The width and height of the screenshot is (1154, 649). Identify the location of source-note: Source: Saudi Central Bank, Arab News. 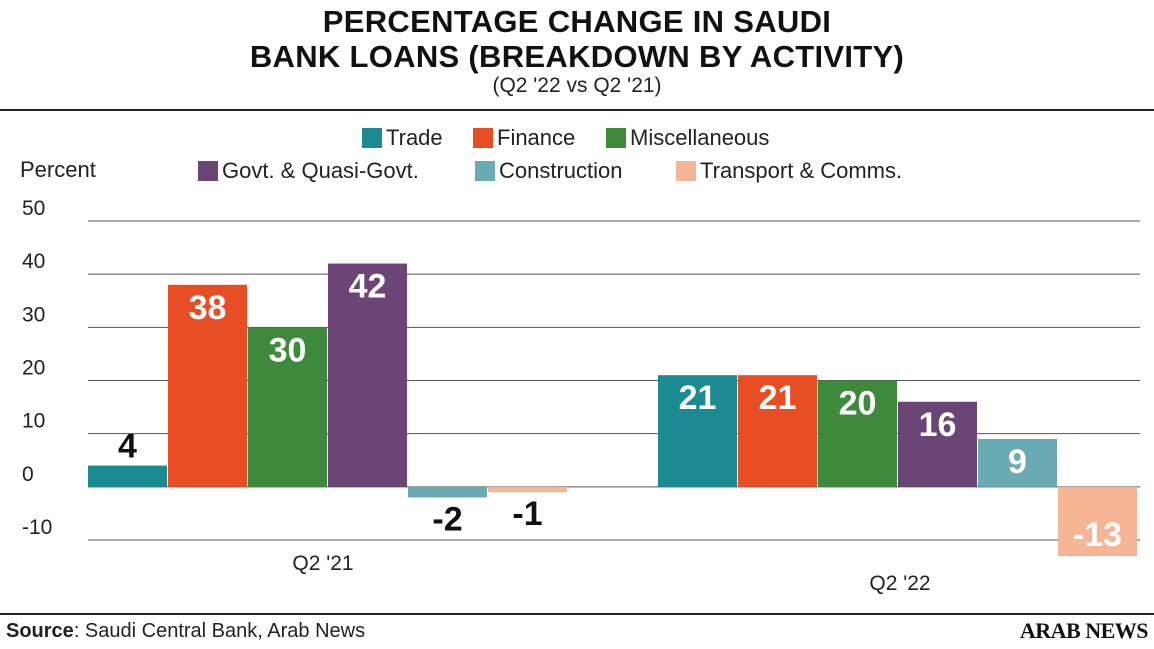
(185, 631).